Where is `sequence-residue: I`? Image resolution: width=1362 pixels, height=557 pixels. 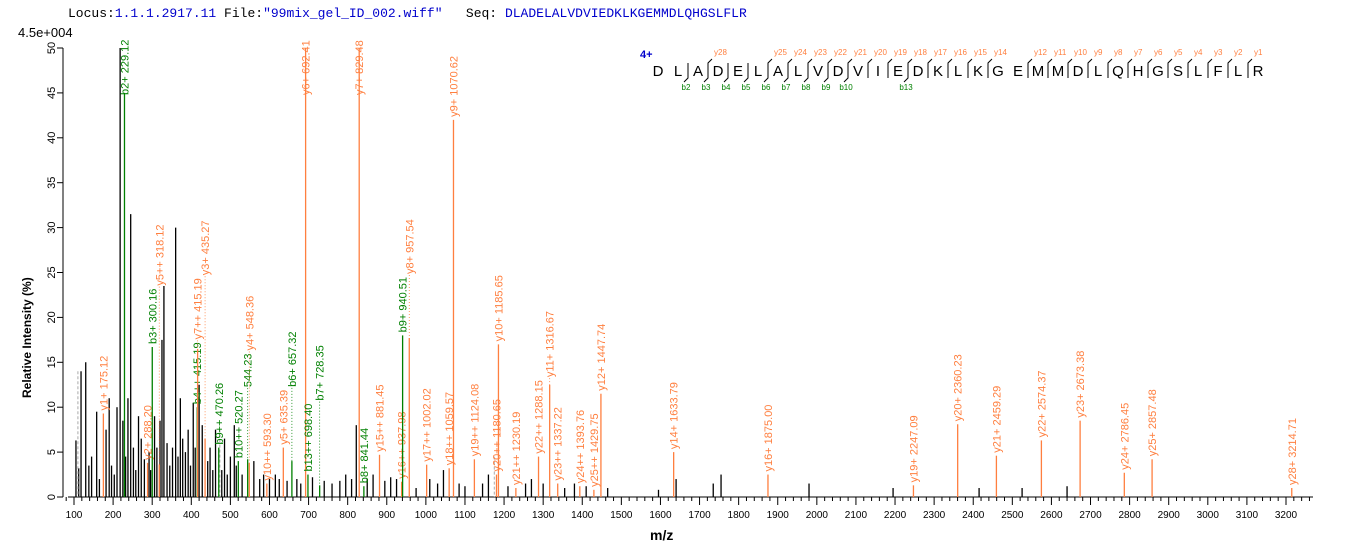
sequence-residue: I is located at coordinates (878, 71).